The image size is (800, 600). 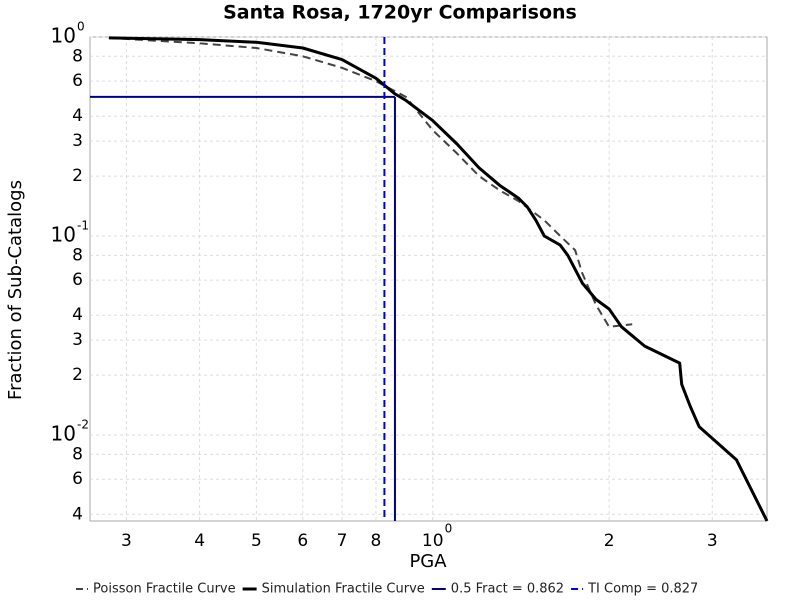 I want to click on x-tick-label: 10, so click(x=433, y=541).